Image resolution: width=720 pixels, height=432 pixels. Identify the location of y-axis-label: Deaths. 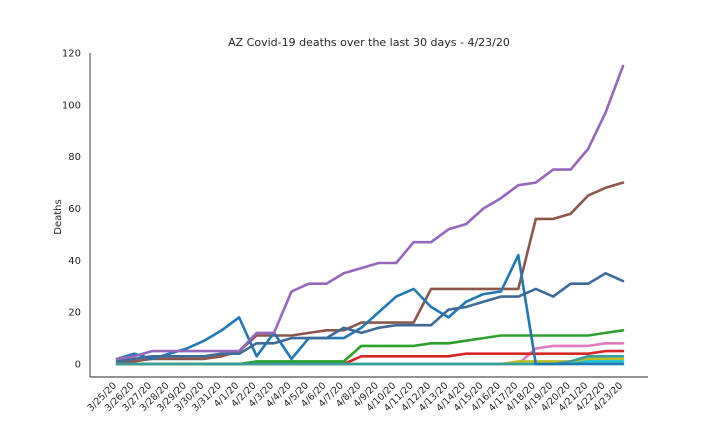
(58, 216).